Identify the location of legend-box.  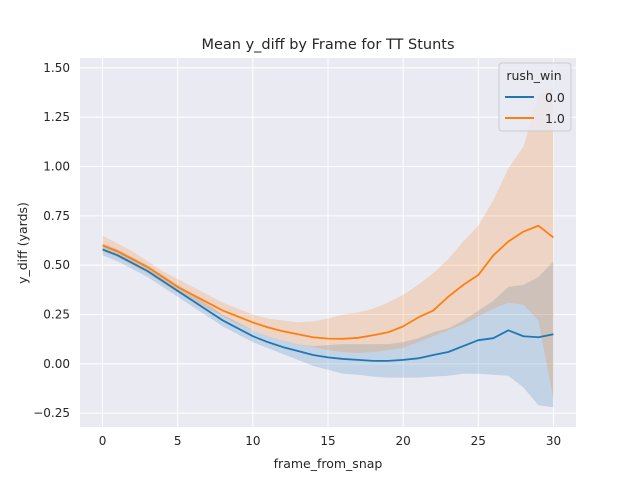
(535, 97).